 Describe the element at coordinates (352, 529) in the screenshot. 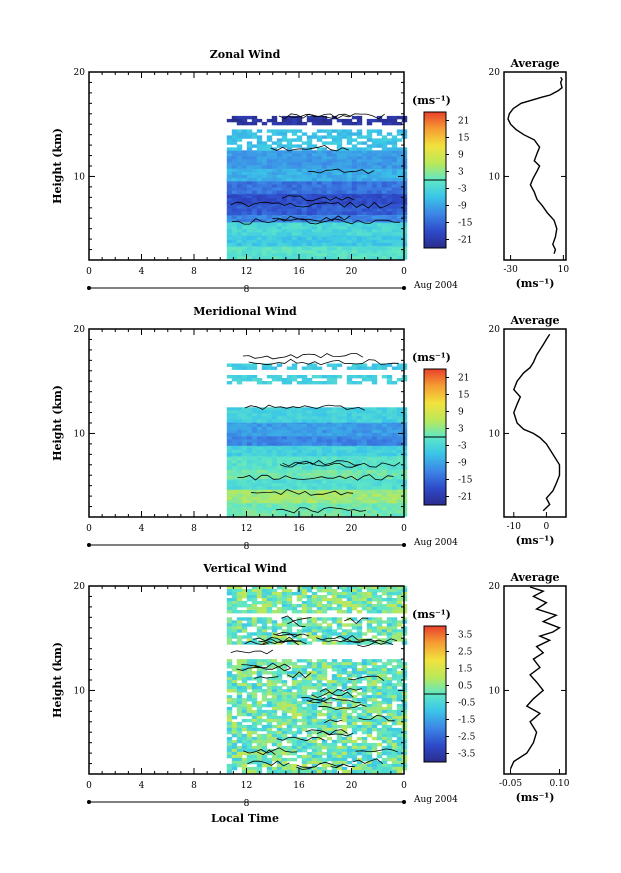

I see `x-tick-label: 20` at that location.